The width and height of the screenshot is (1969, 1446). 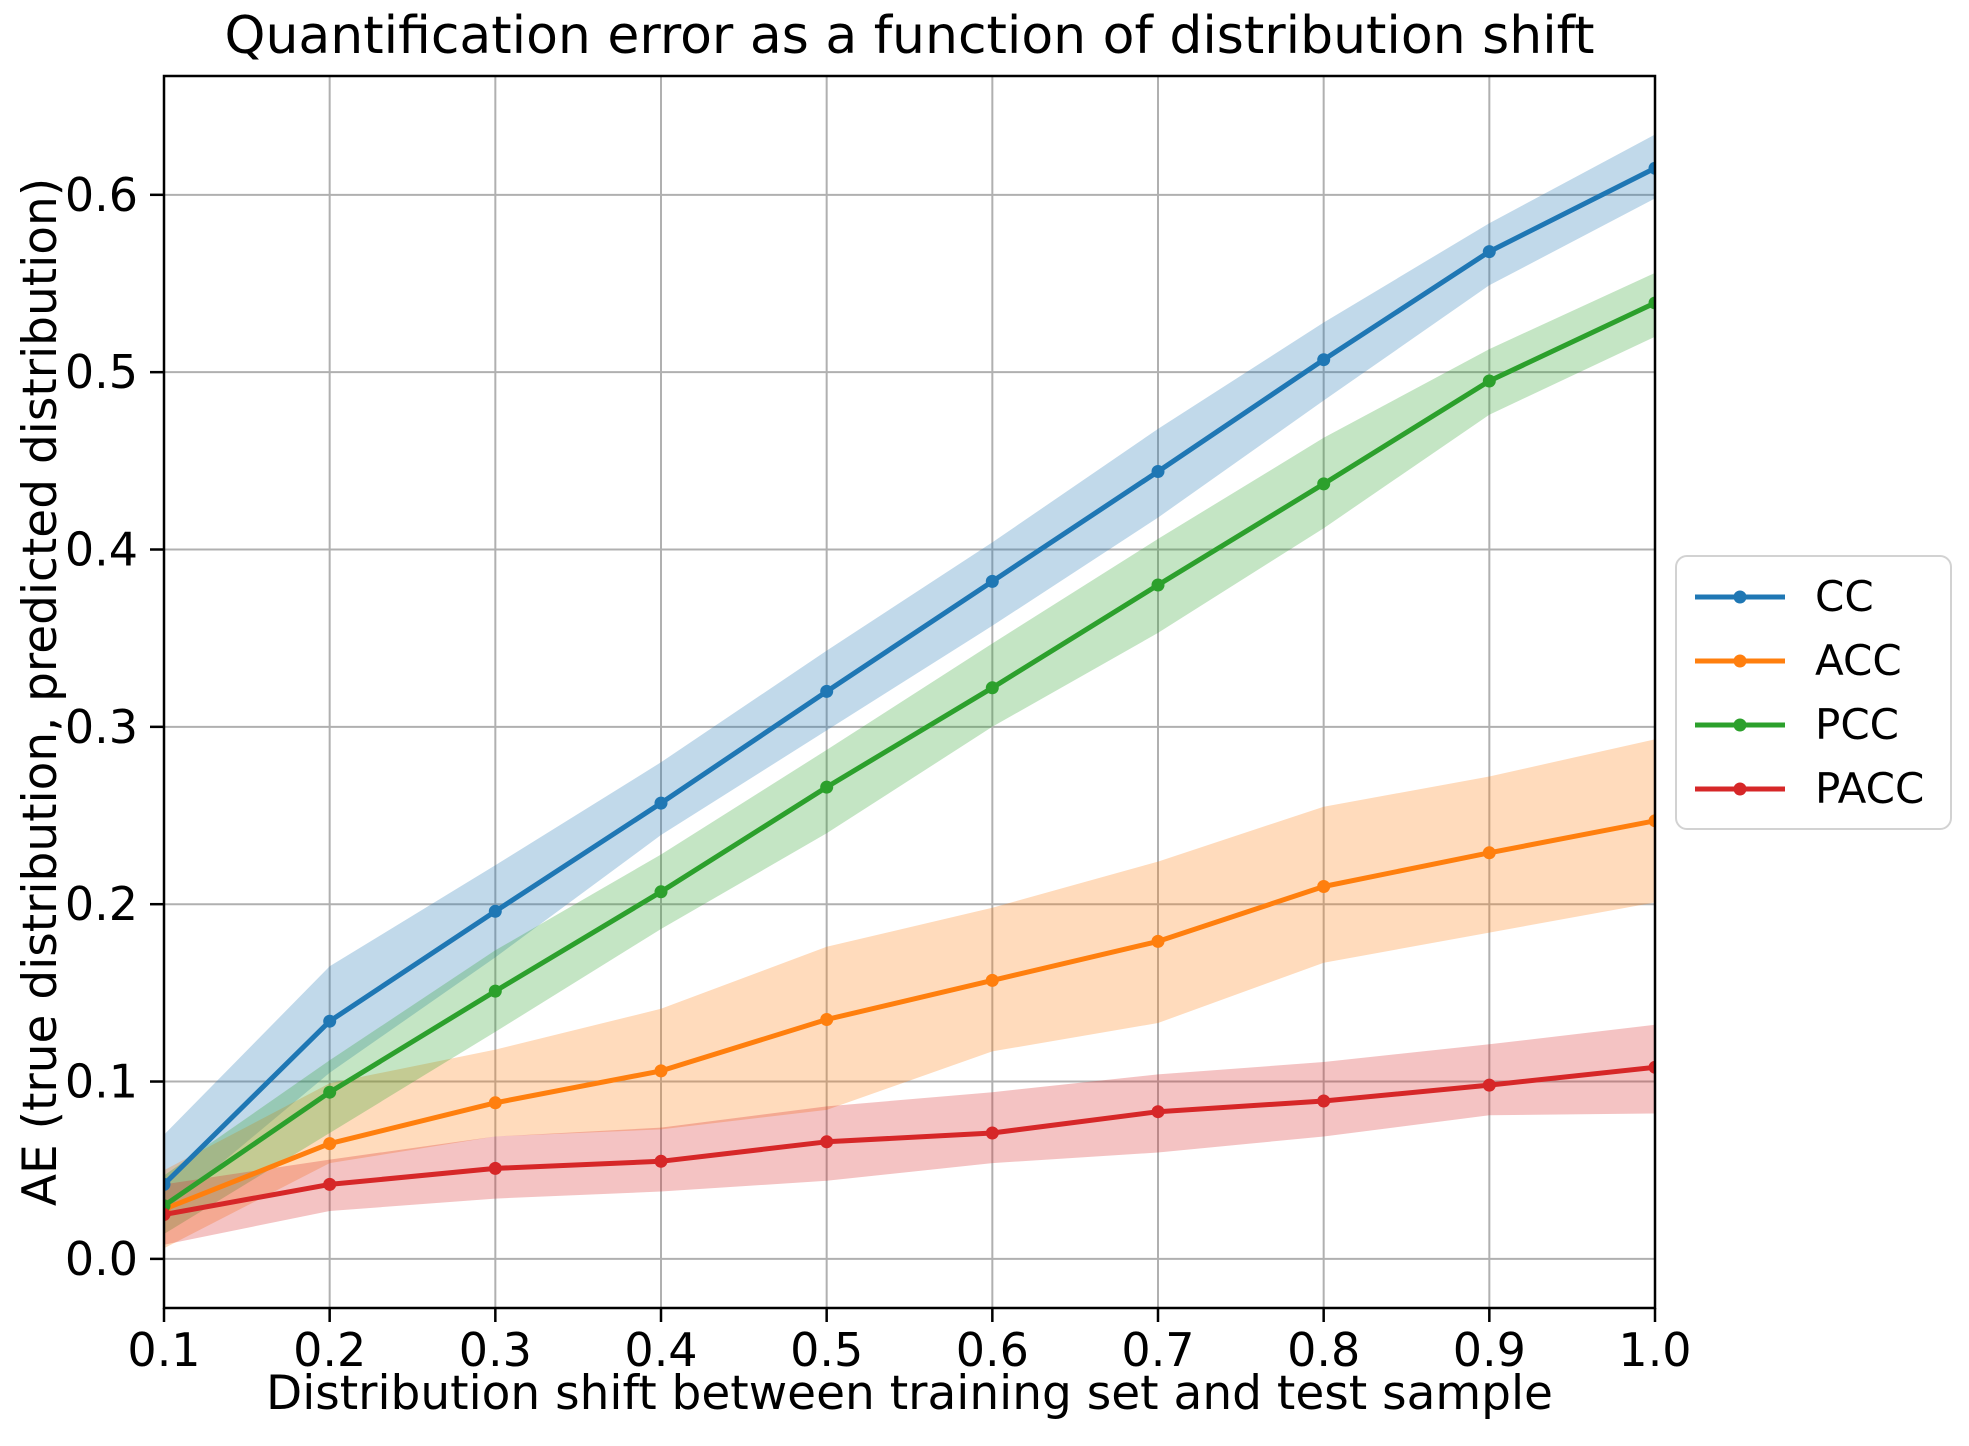 What do you see at coordinates (1813, 661) in the screenshot?
I see `legend-item-acc: ACC` at bounding box center [1813, 661].